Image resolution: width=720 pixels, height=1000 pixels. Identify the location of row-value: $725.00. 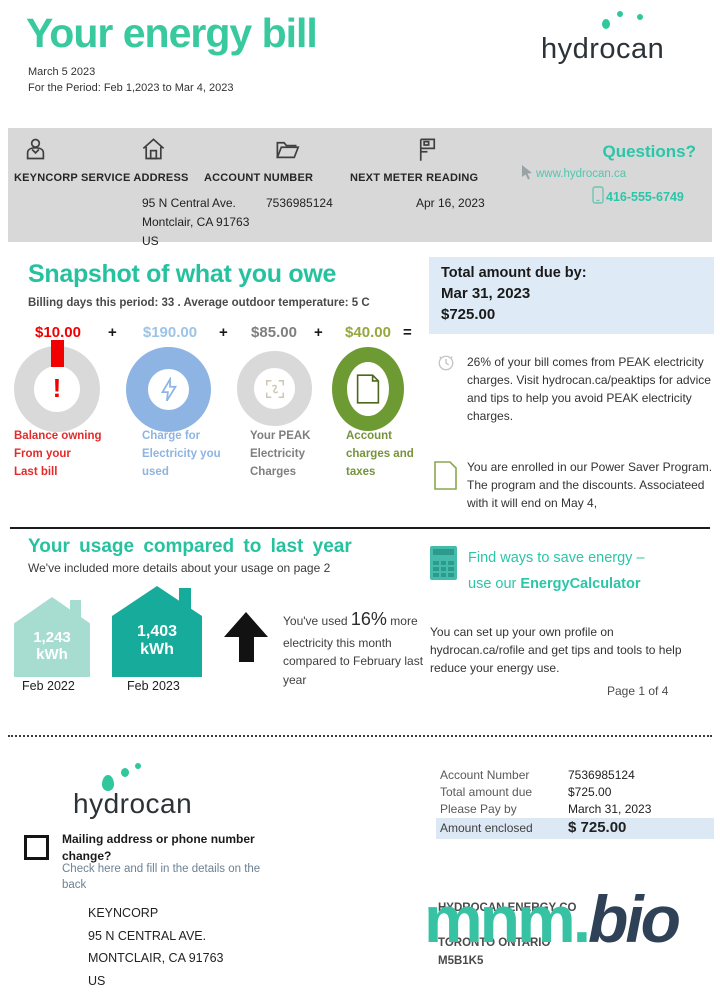
(590, 791).